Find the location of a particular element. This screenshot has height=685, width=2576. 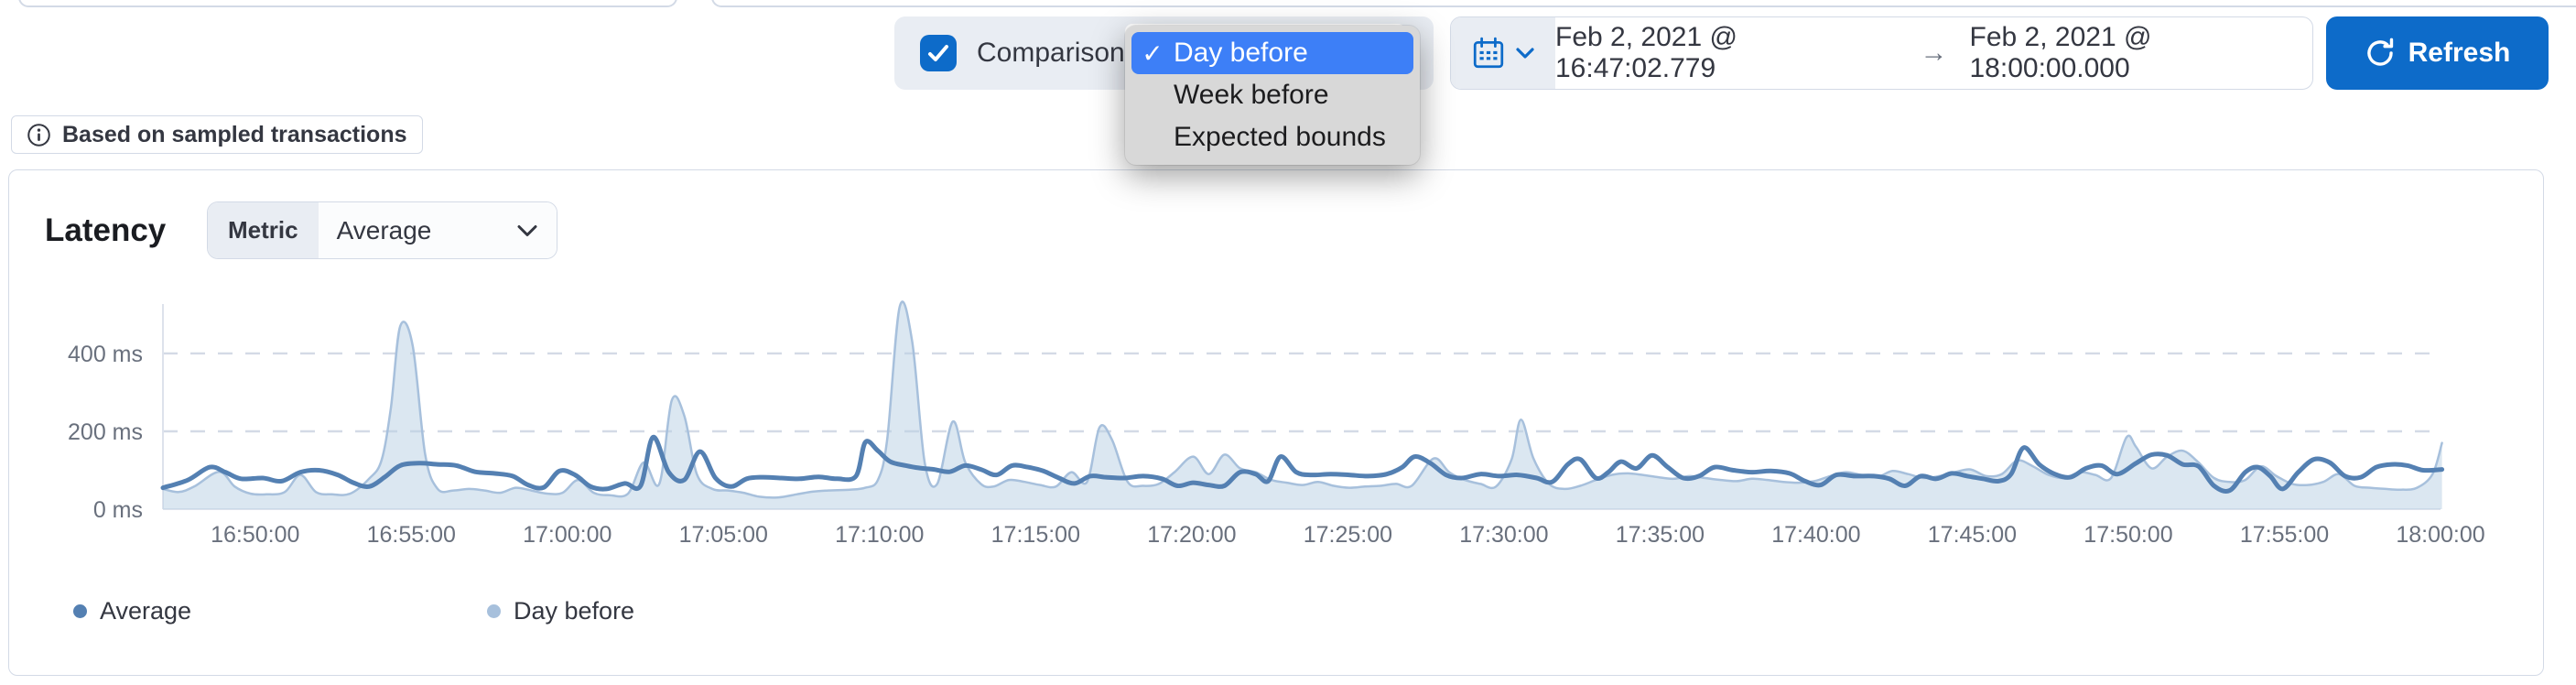

dropdown-item-expected-bounds: Expected bounds is located at coordinates (1272, 137).